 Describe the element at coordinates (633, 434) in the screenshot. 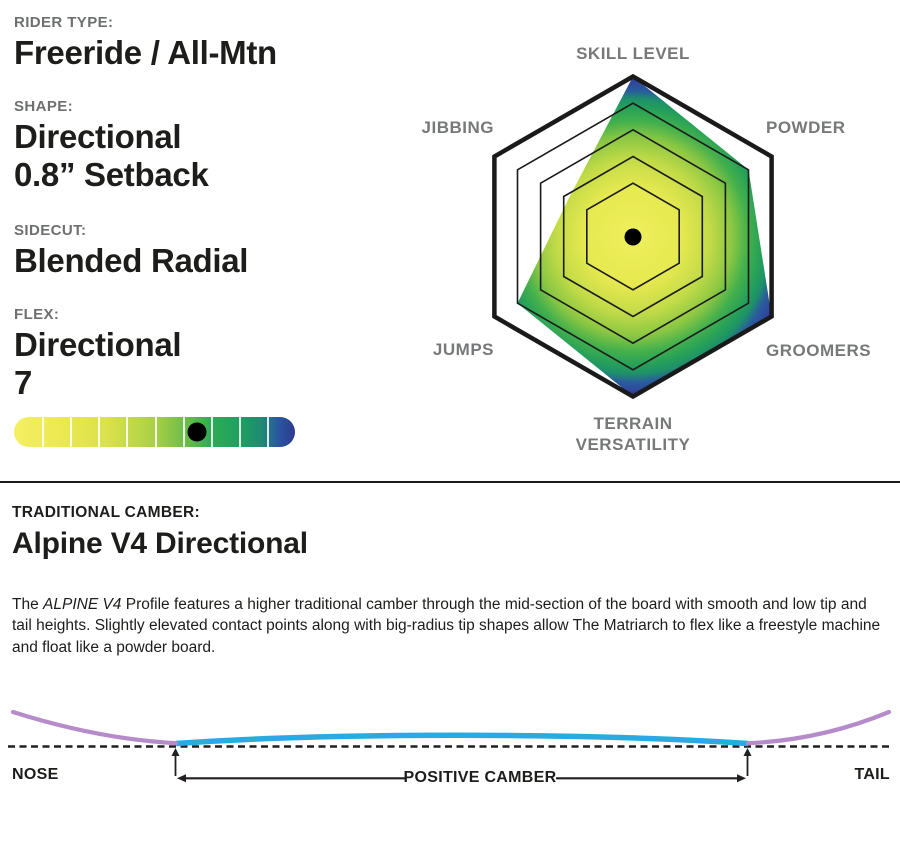

I see `radar-label-terrain-versatility: TERRAIN VERSATILITY` at that location.